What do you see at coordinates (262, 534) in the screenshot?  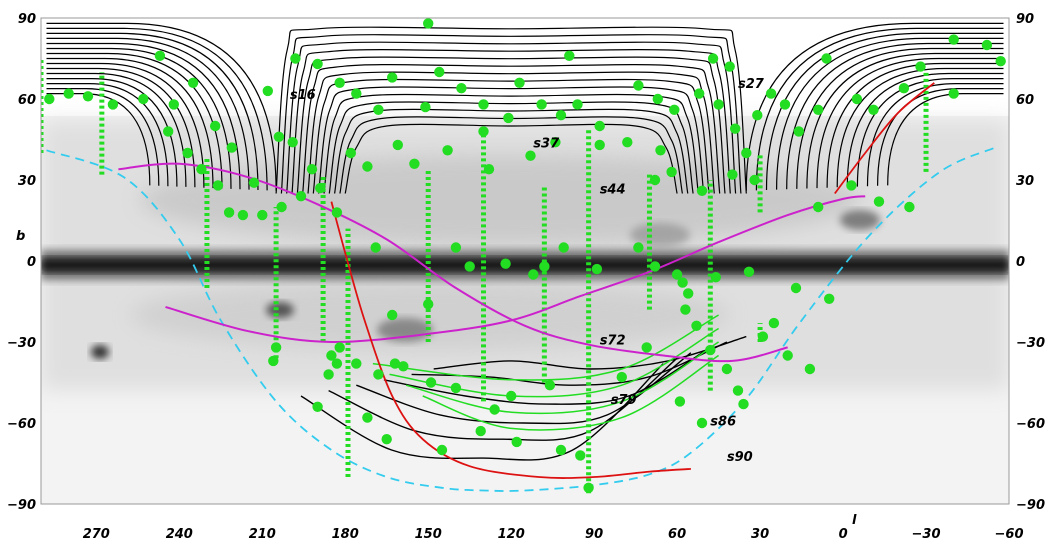 I see `x-tick-label: 210` at bounding box center [262, 534].